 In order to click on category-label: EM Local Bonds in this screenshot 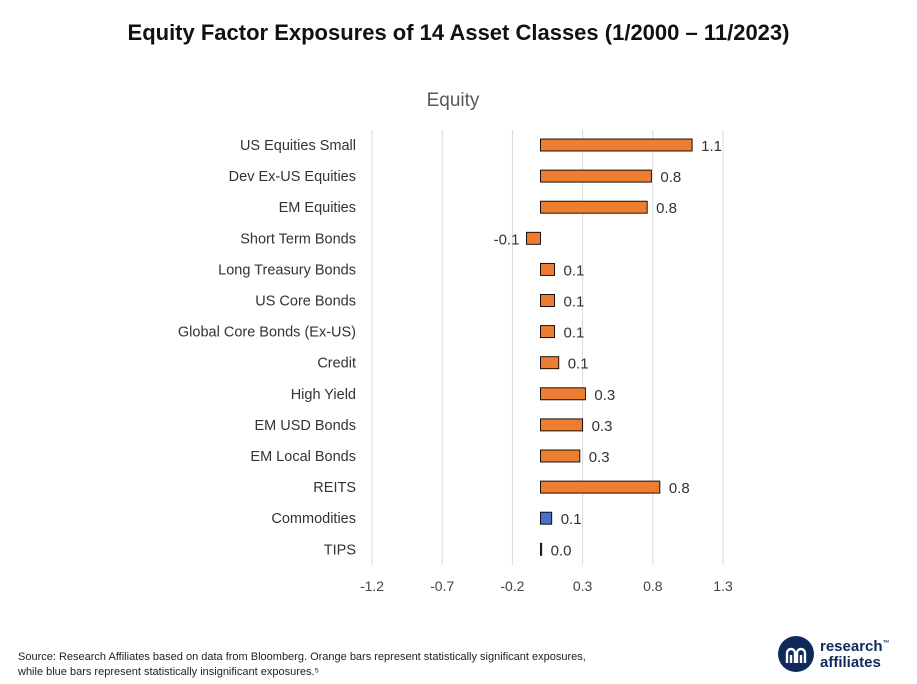, I will do `click(303, 457)`.